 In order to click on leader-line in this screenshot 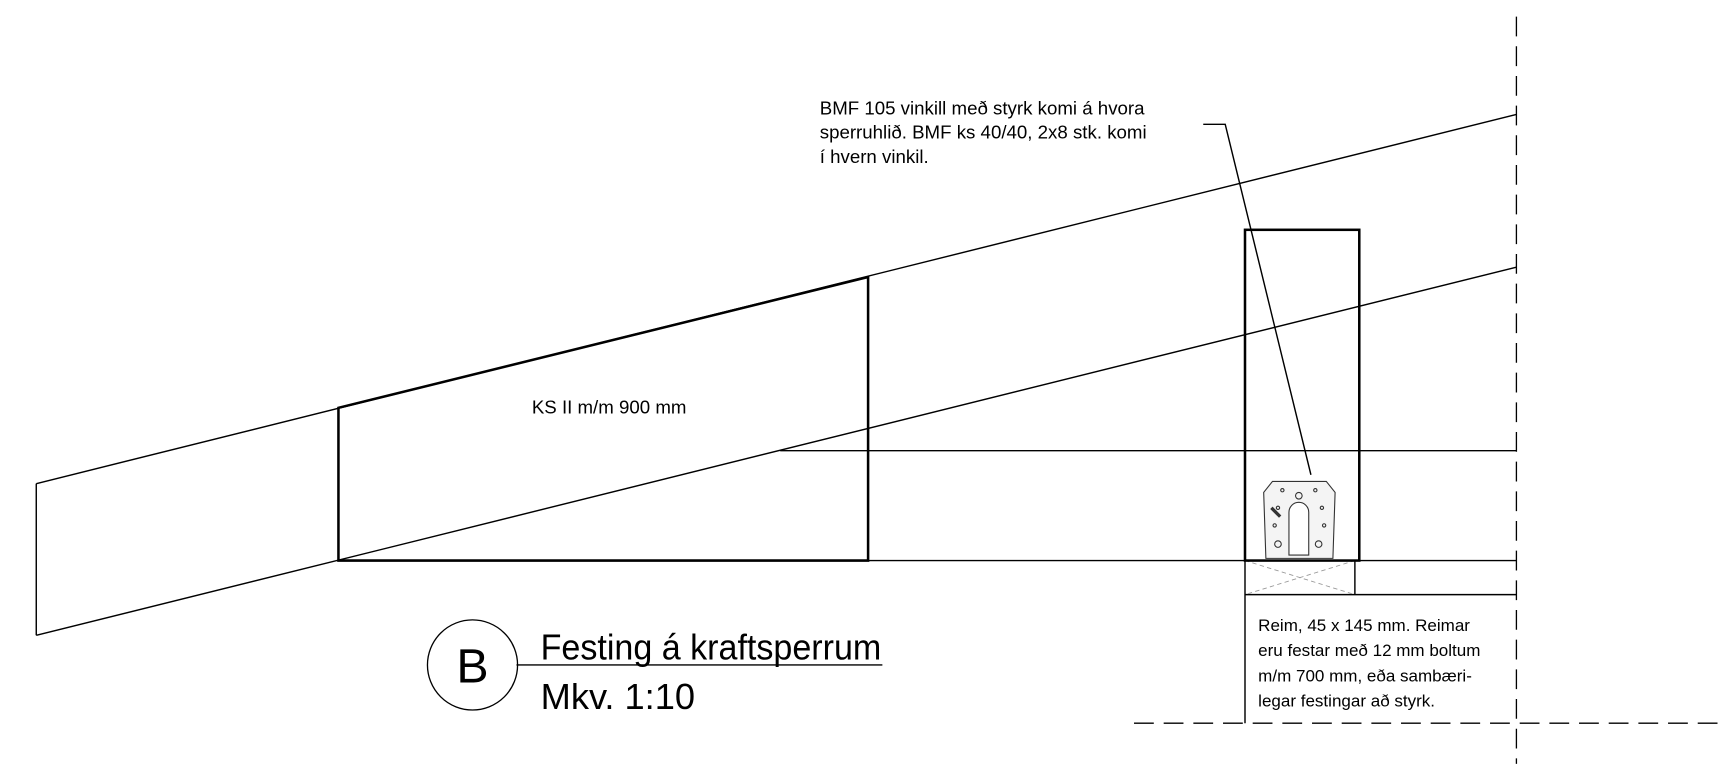, I will do `click(1257, 299)`.